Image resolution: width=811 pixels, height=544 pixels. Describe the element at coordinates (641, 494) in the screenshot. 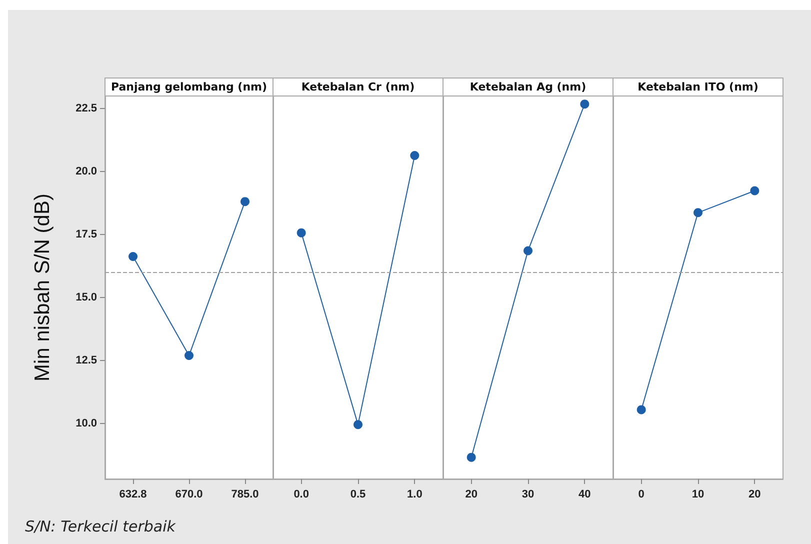

I see `x-tick-label: 0` at that location.